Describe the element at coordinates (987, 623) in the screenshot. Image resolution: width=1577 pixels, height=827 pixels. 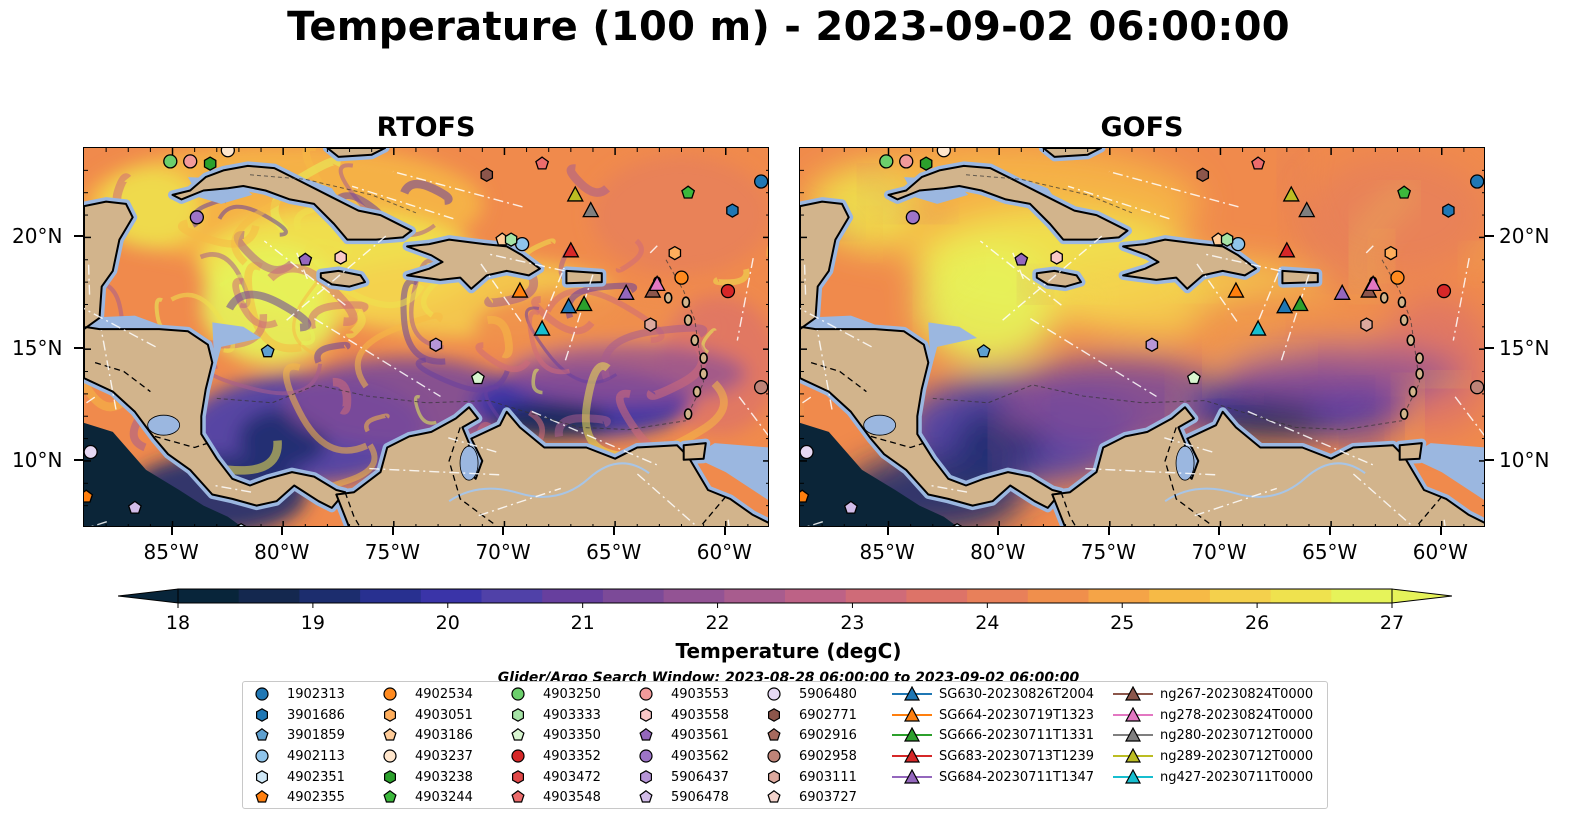
I see `colorbar-tick-label: 24` at that location.